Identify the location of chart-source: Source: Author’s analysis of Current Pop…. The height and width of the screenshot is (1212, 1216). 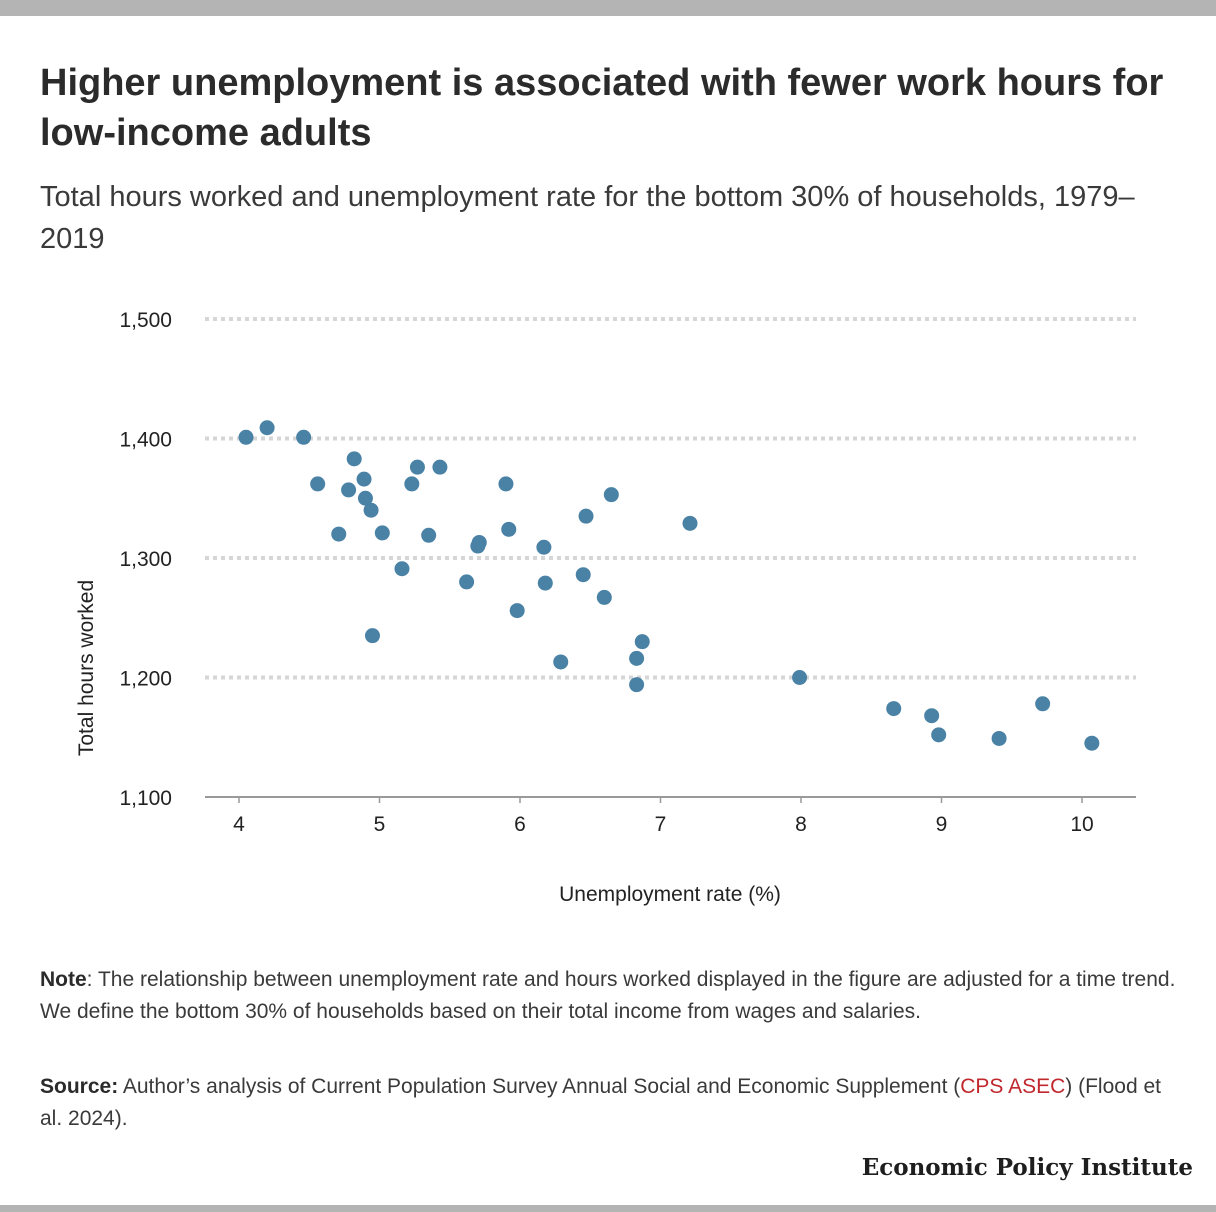
(610, 1103).